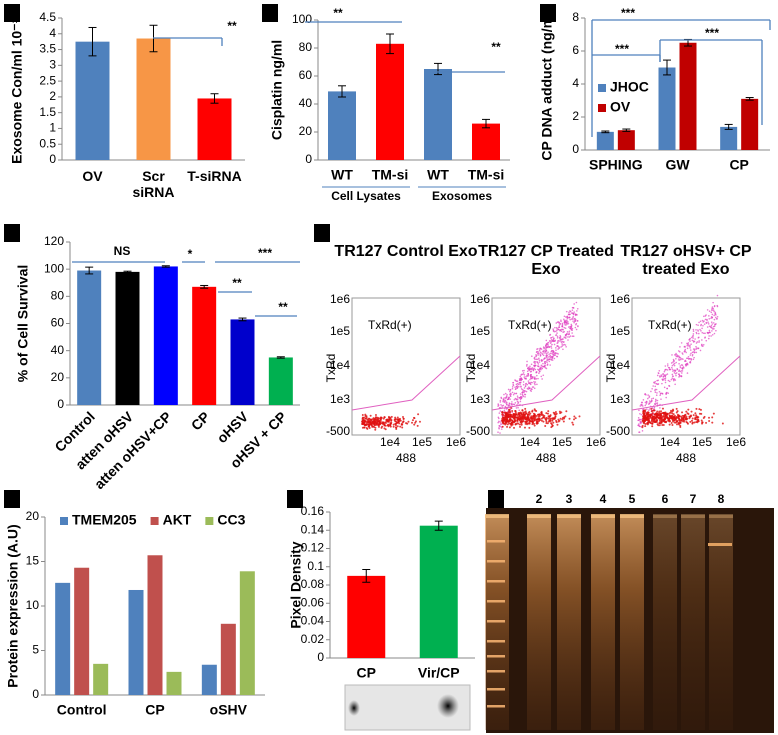  Describe the element at coordinates (313, 639) in the screenshot. I see `y-tick-label: 0.02` at that location.